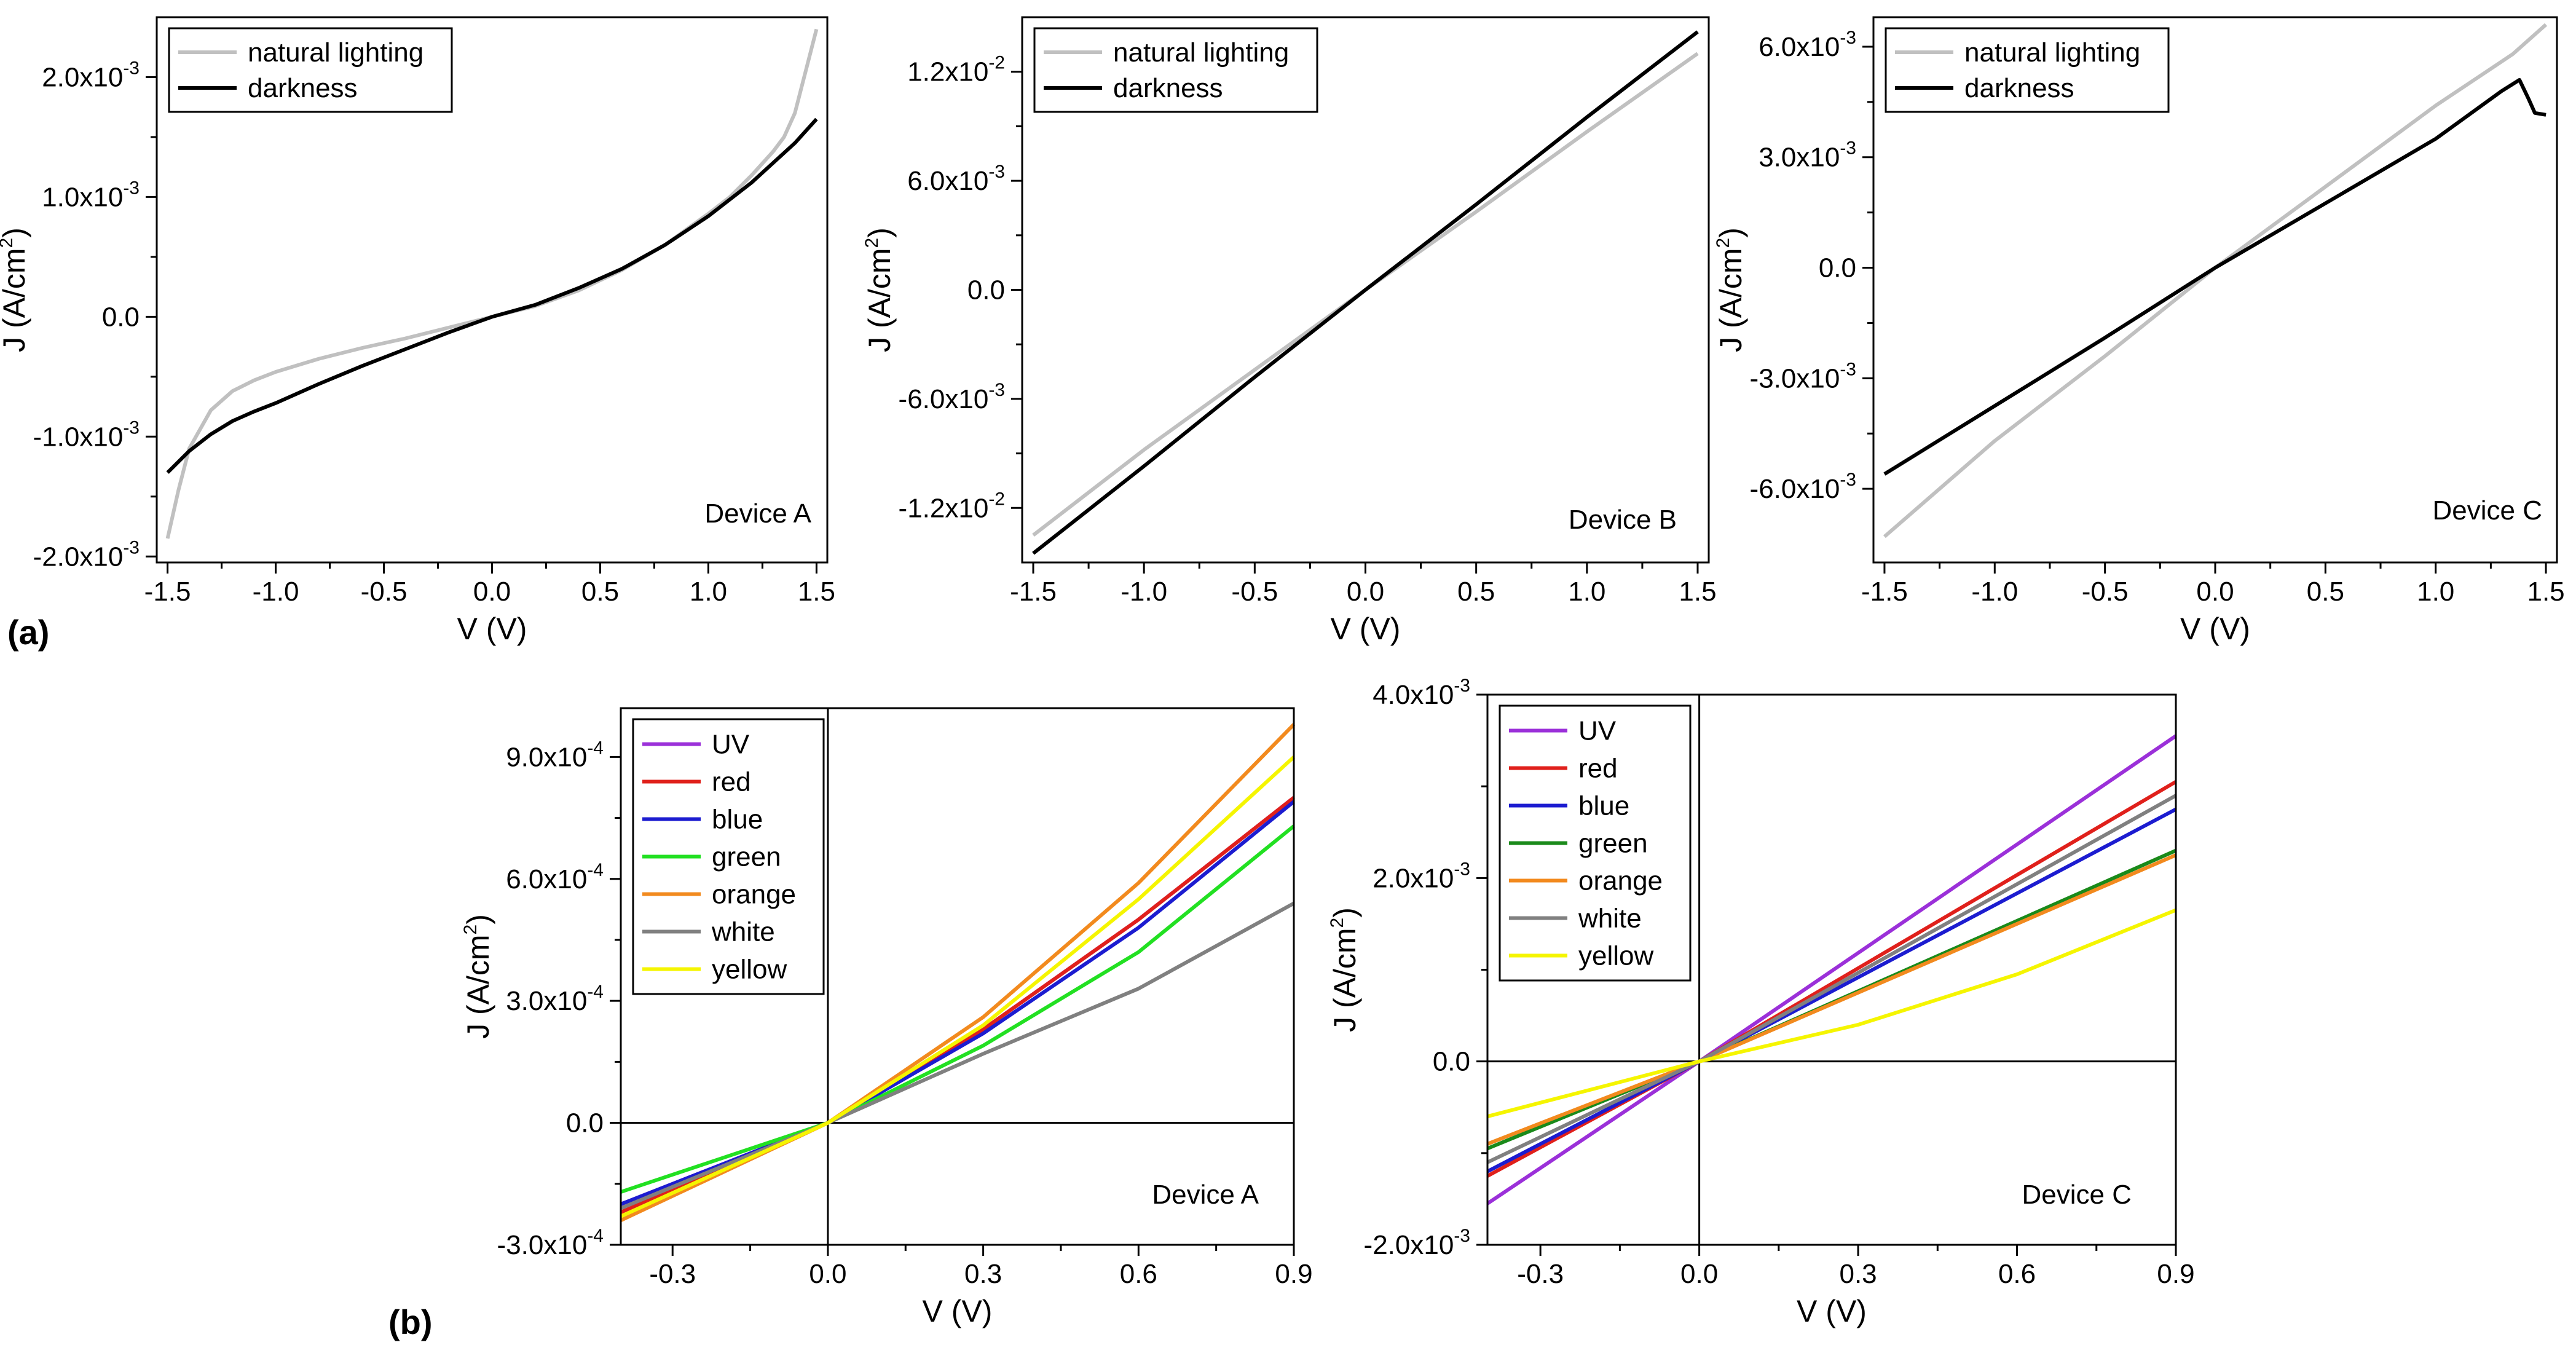 The width and height of the screenshot is (2576, 1353). Describe the element at coordinates (411, 1322) in the screenshot. I see `panel-label-b: (b)` at that location.